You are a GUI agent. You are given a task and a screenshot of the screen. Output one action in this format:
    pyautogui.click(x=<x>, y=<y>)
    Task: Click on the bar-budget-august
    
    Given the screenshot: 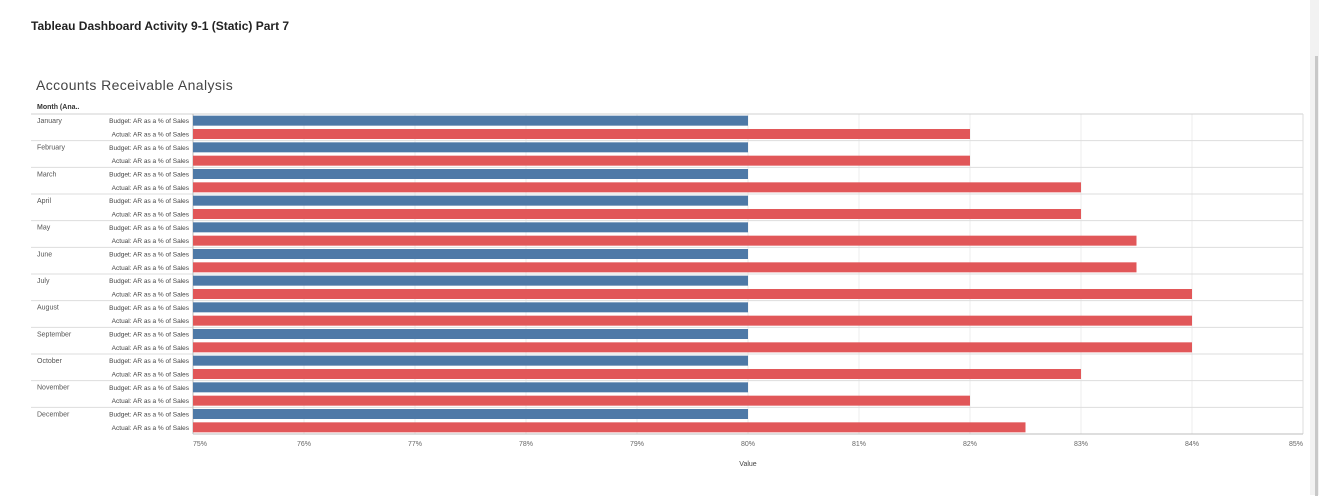 What is the action you would take?
    pyautogui.click(x=470, y=307)
    